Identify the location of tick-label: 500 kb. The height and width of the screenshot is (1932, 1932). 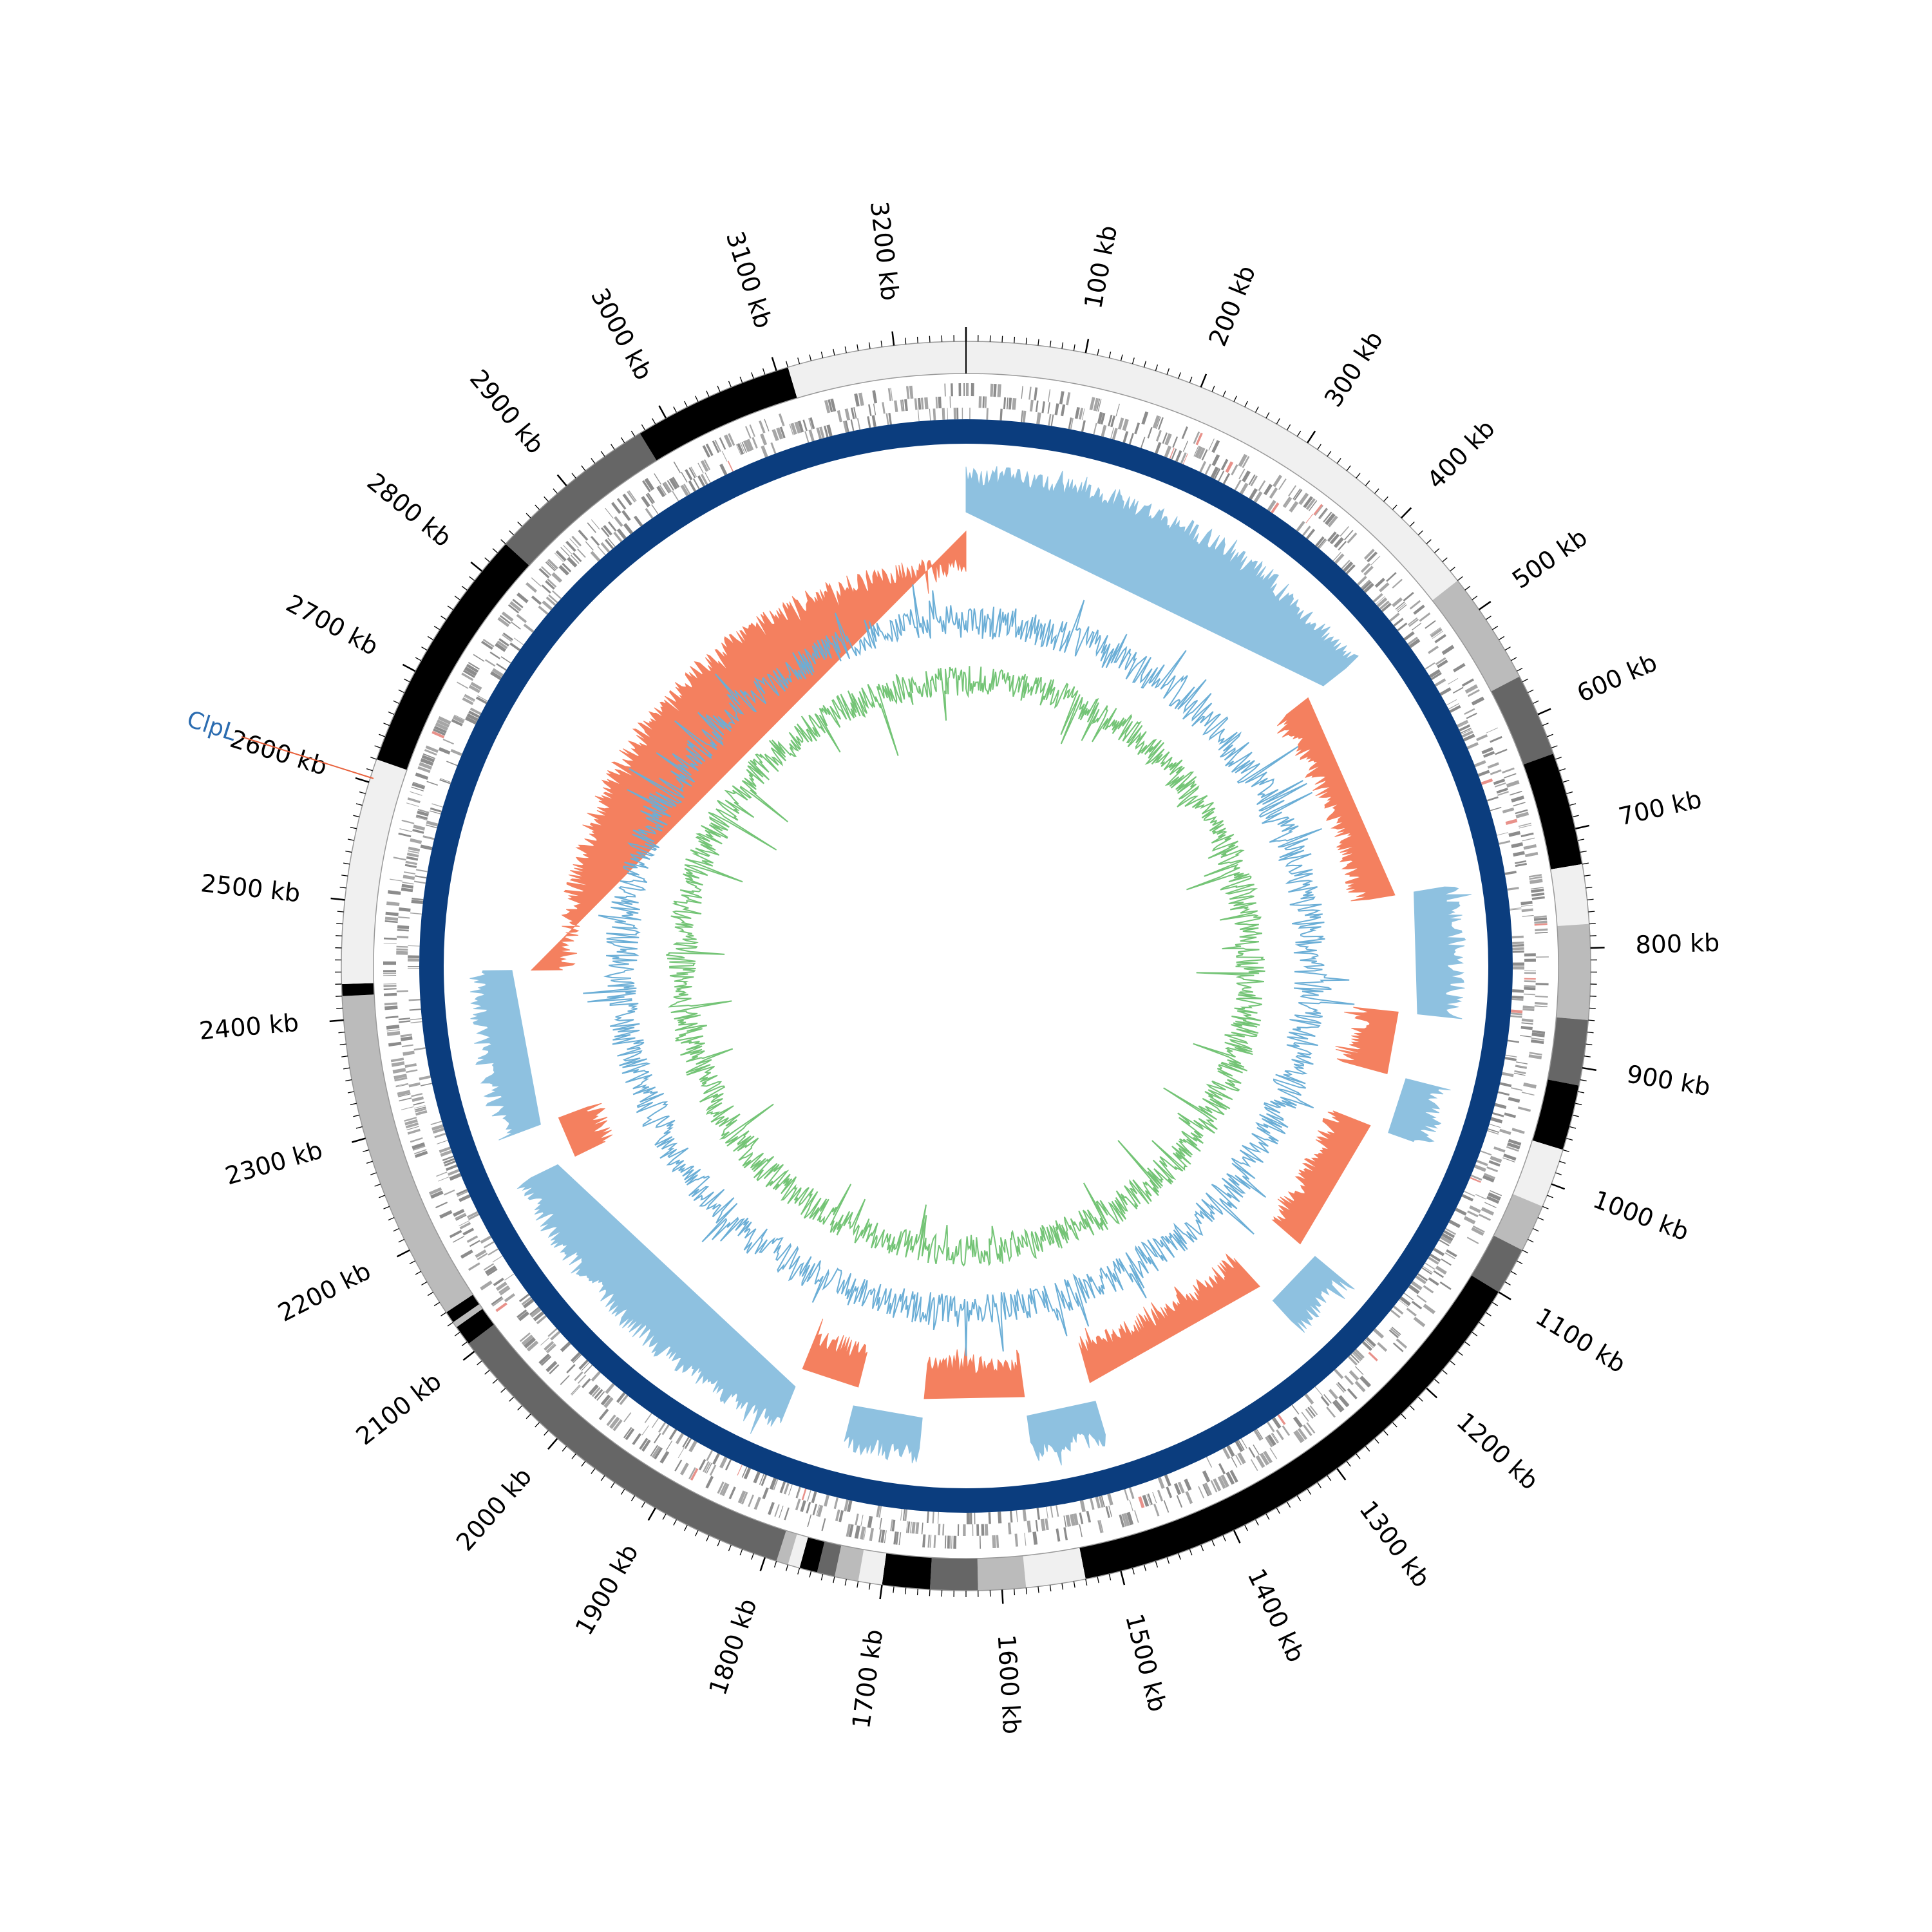
(1549, 558).